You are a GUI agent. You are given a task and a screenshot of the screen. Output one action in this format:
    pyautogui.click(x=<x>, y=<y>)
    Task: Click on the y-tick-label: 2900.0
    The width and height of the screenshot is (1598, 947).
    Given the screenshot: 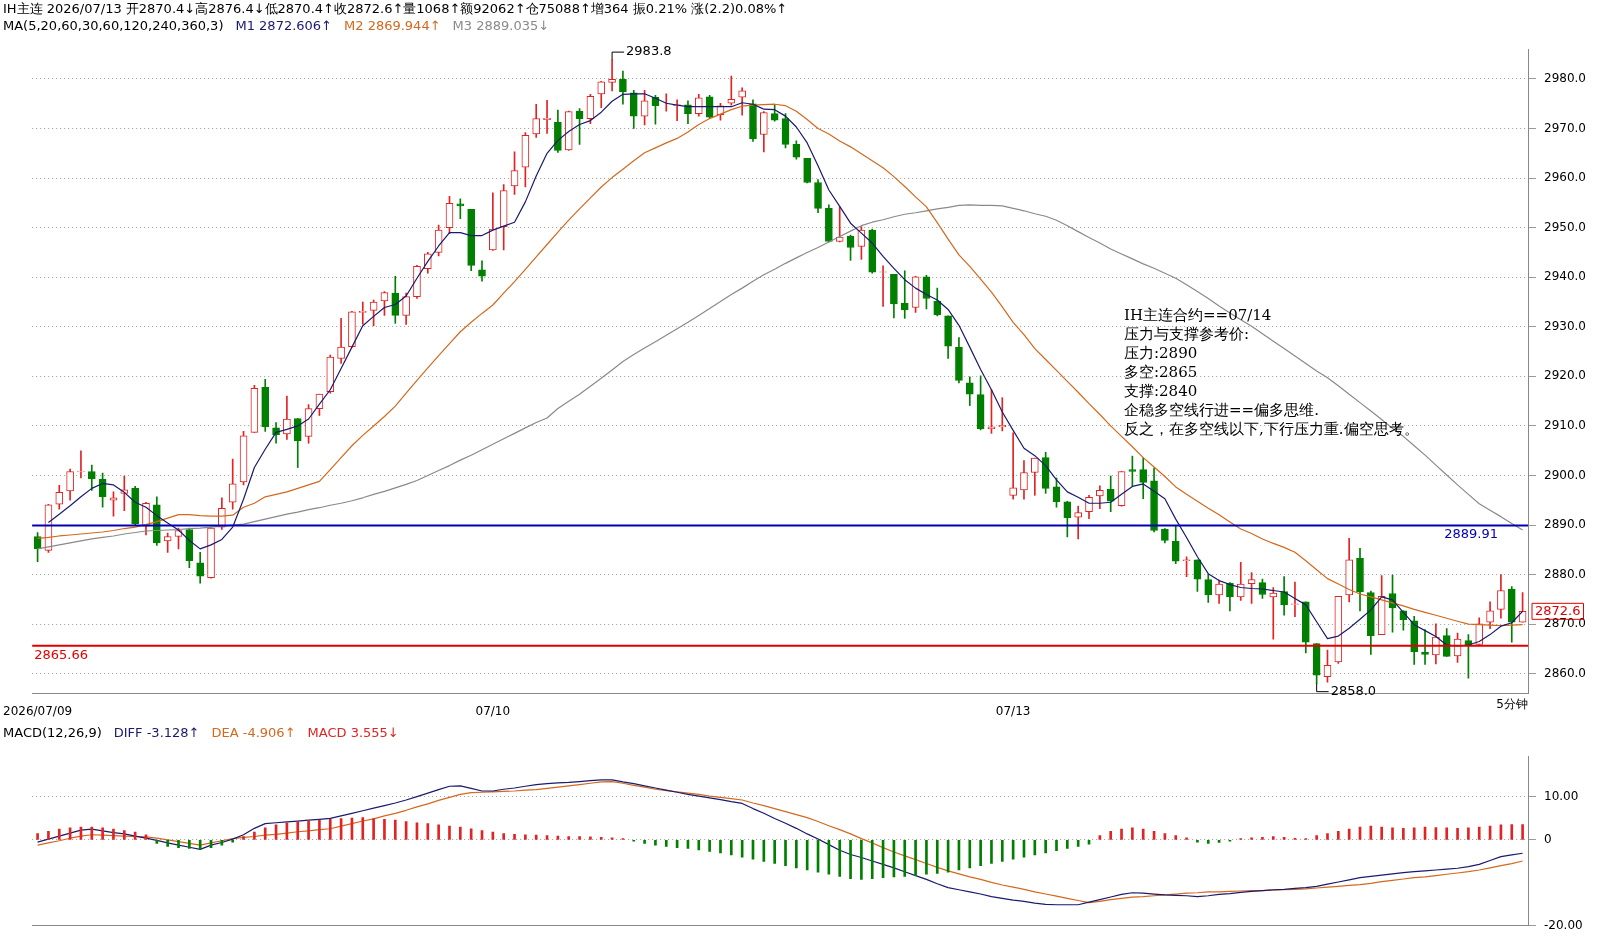 What is the action you would take?
    pyautogui.click(x=1565, y=474)
    